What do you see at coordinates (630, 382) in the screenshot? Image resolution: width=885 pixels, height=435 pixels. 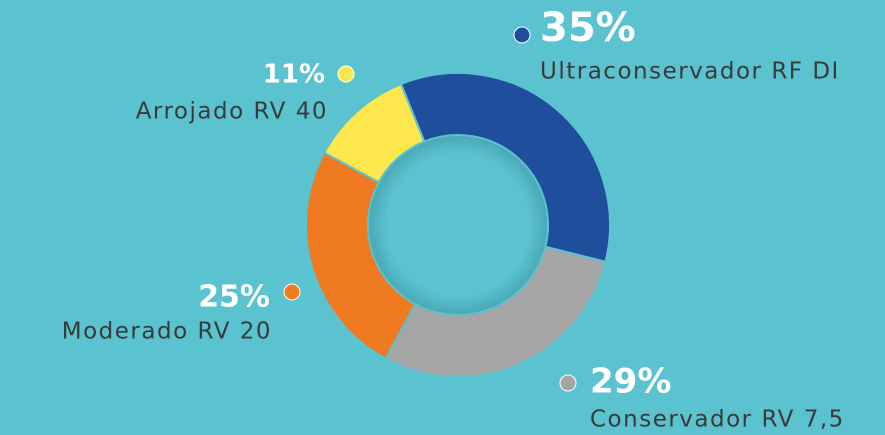 I see `value-label: 29%` at bounding box center [630, 382].